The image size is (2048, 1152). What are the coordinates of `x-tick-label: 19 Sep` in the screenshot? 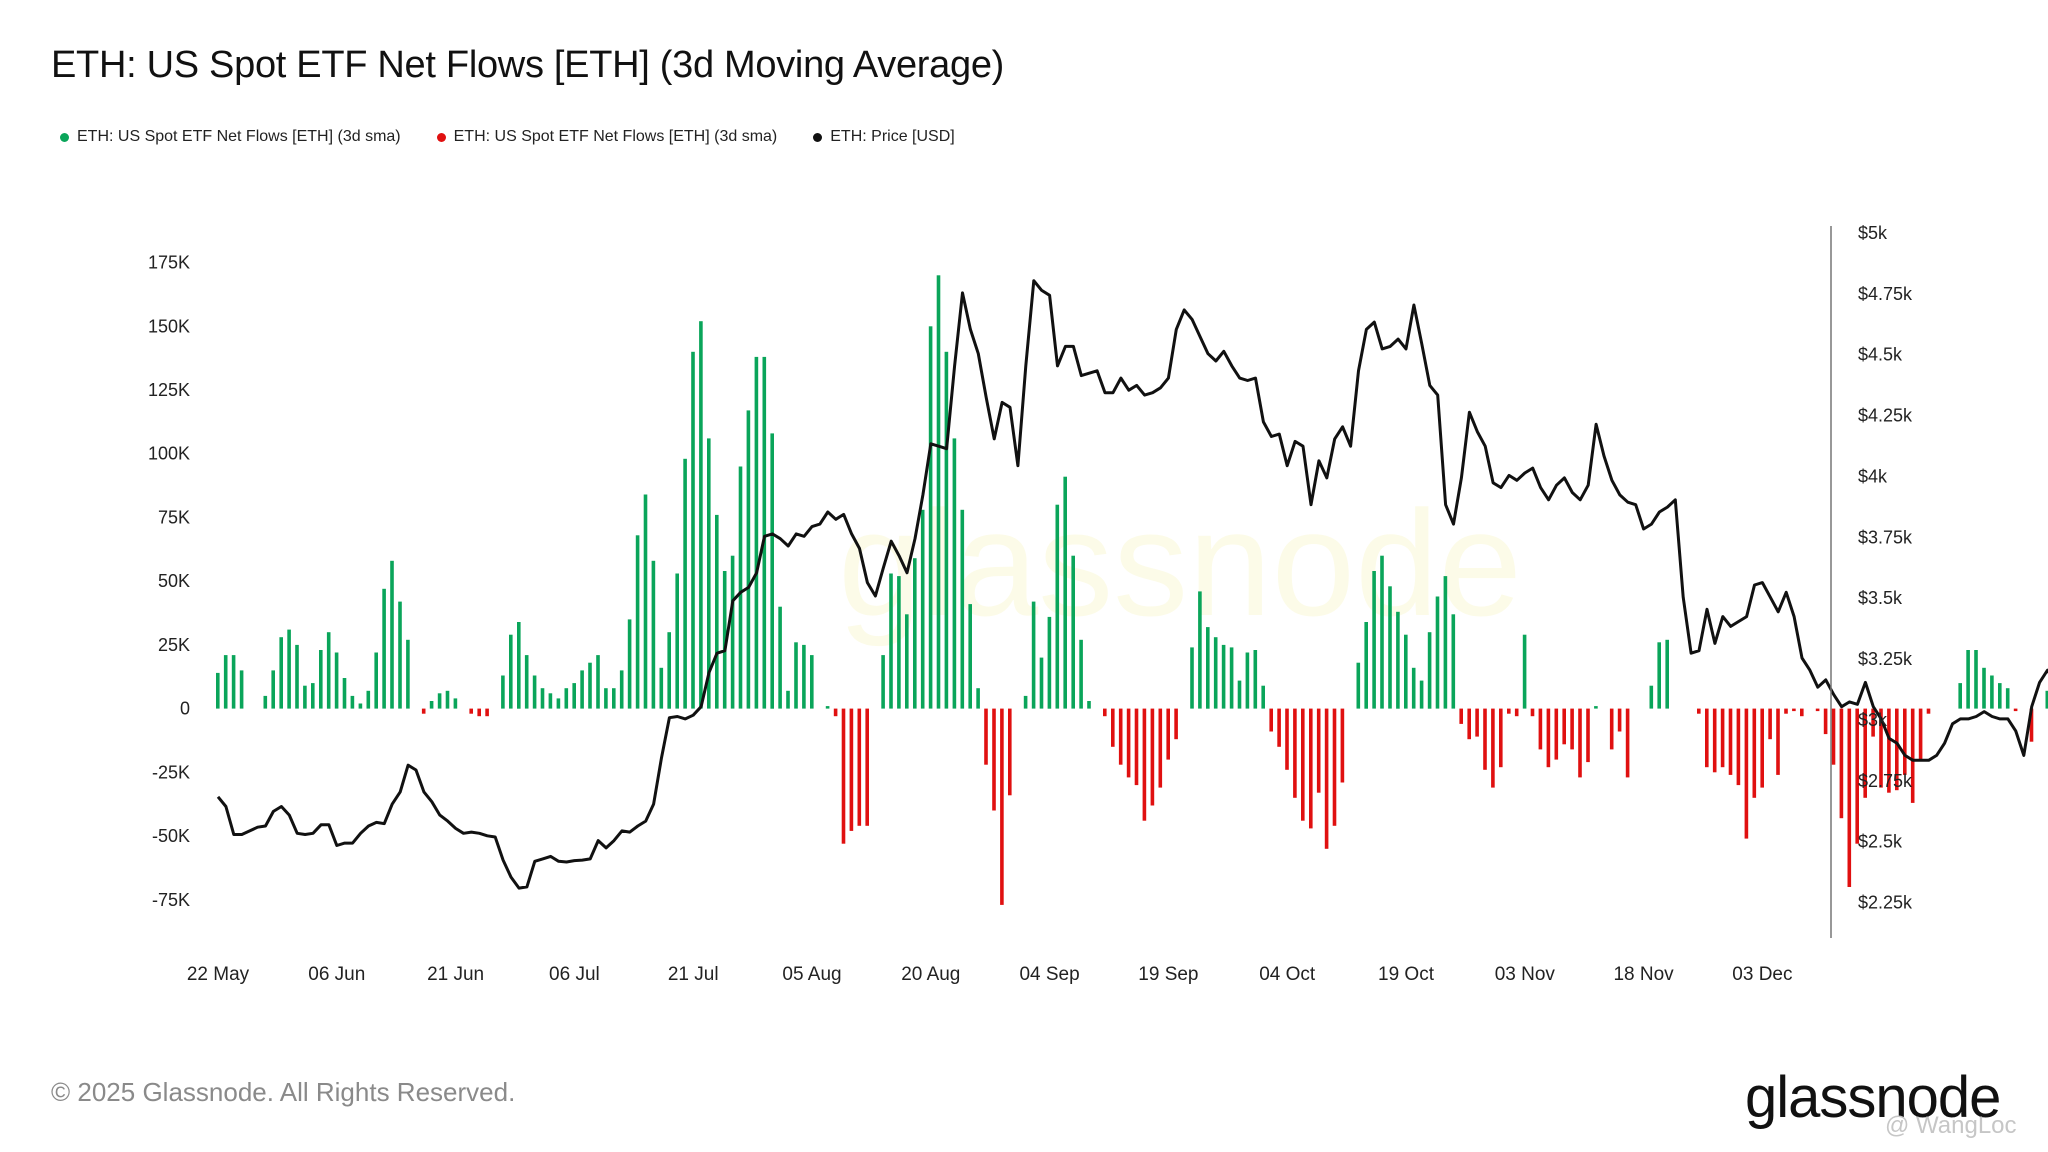 It's located at (1168, 974).